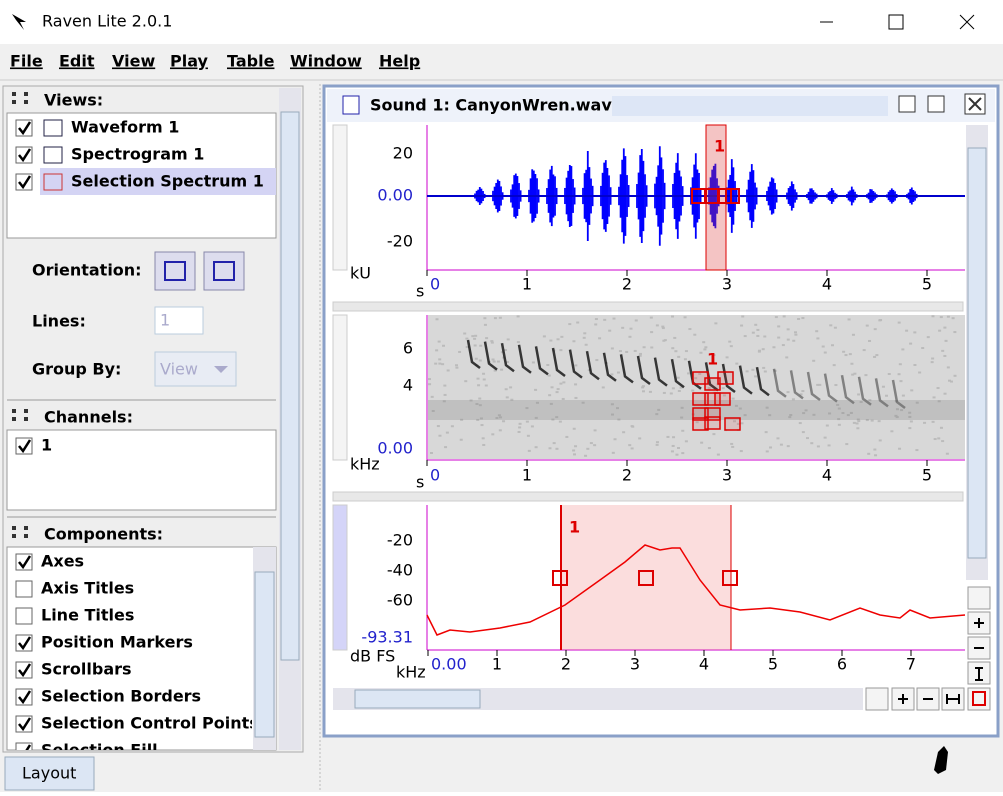 The height and width of the screenshot is (796, 1003). What do you see at coordinates (387, 637) in the screenshot?
I see `y-tick-label: -93.31` at bounding box center [387, 637].